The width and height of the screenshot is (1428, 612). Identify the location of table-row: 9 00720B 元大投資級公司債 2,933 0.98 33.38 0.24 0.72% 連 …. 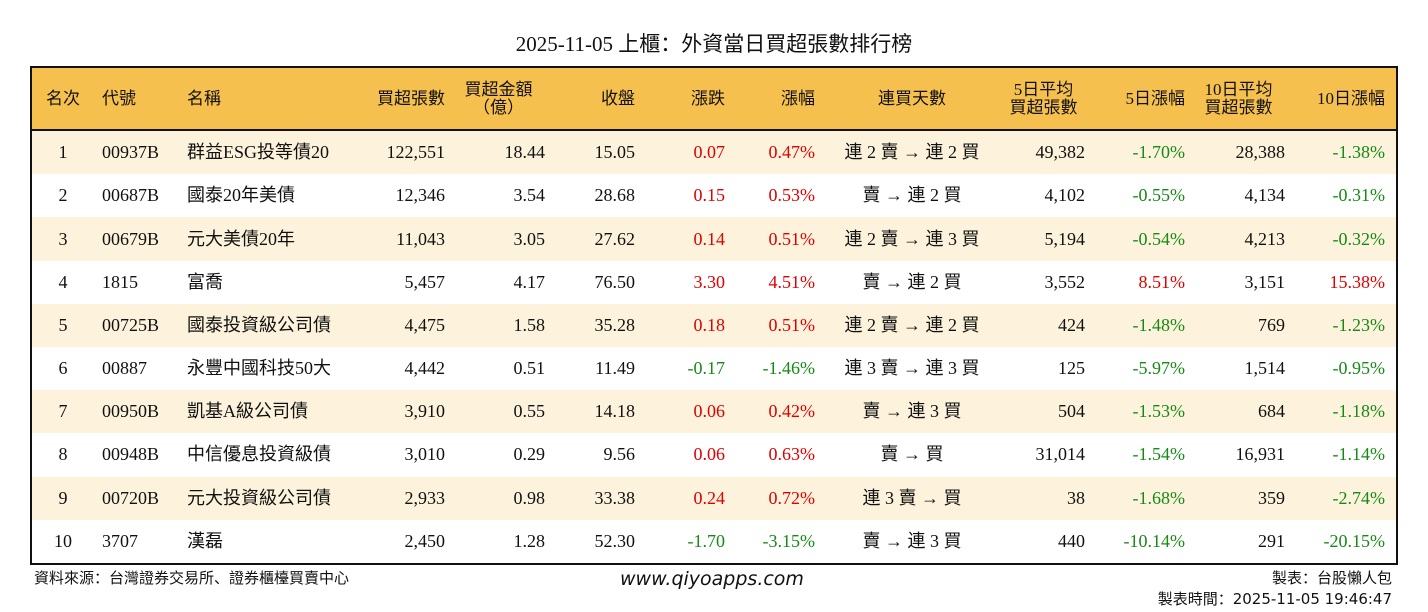
(714, 498).